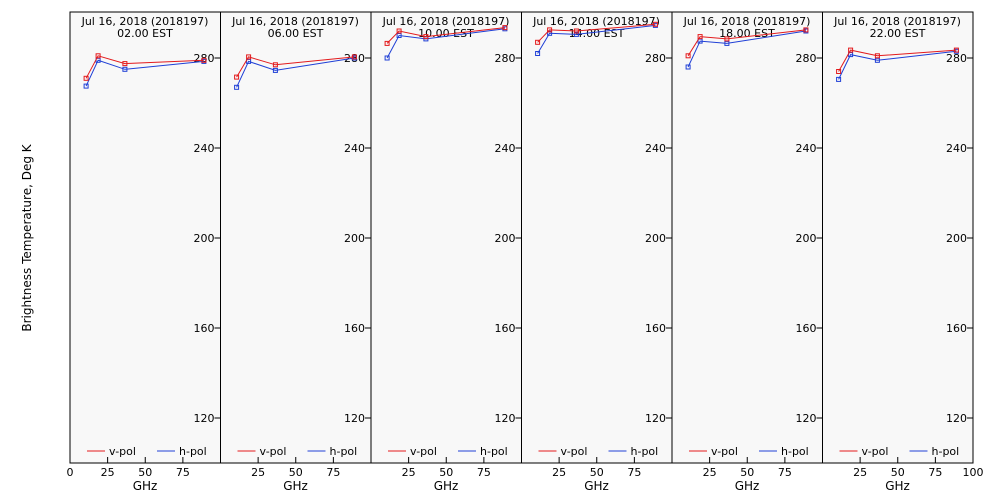  Describe the element at coordinates (973, 472) in the screenshot. I see `x-tick-label: 100` at that location.